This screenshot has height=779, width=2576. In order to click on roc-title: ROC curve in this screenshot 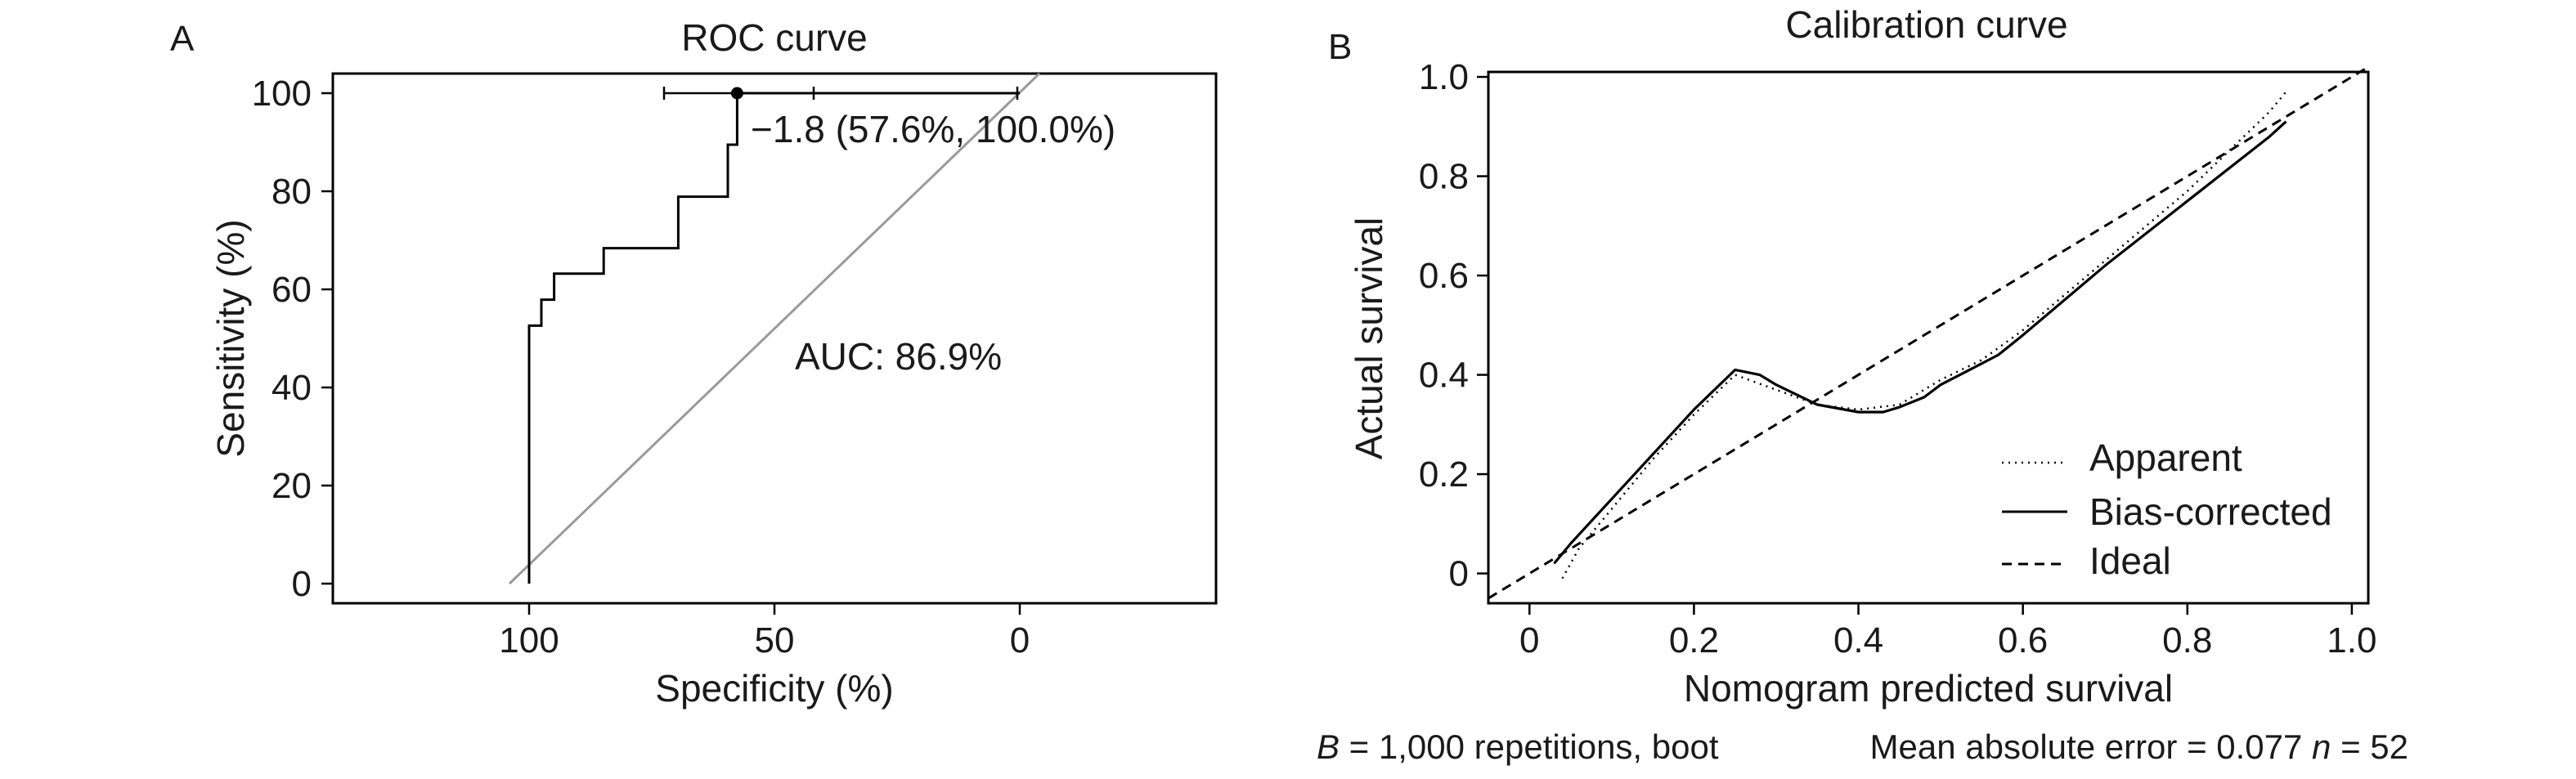, I will do `click(774, 37)`.